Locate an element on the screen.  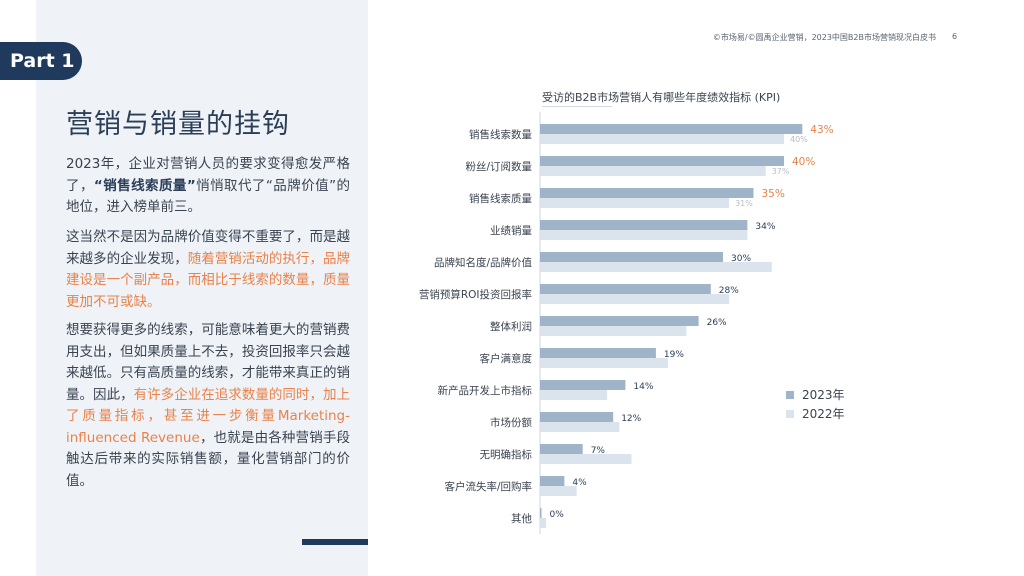
data-label-2023: 26% is located at coordinates (717, 323).